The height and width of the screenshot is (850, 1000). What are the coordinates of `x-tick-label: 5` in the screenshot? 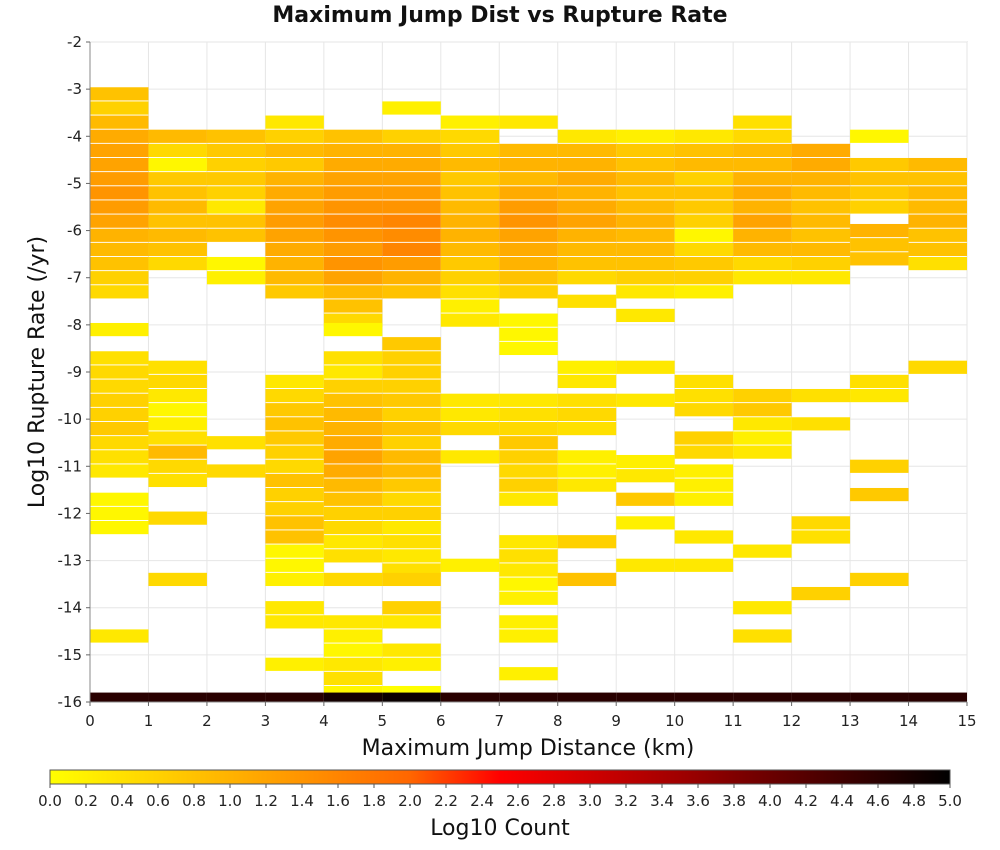 It's located at (383, 721).